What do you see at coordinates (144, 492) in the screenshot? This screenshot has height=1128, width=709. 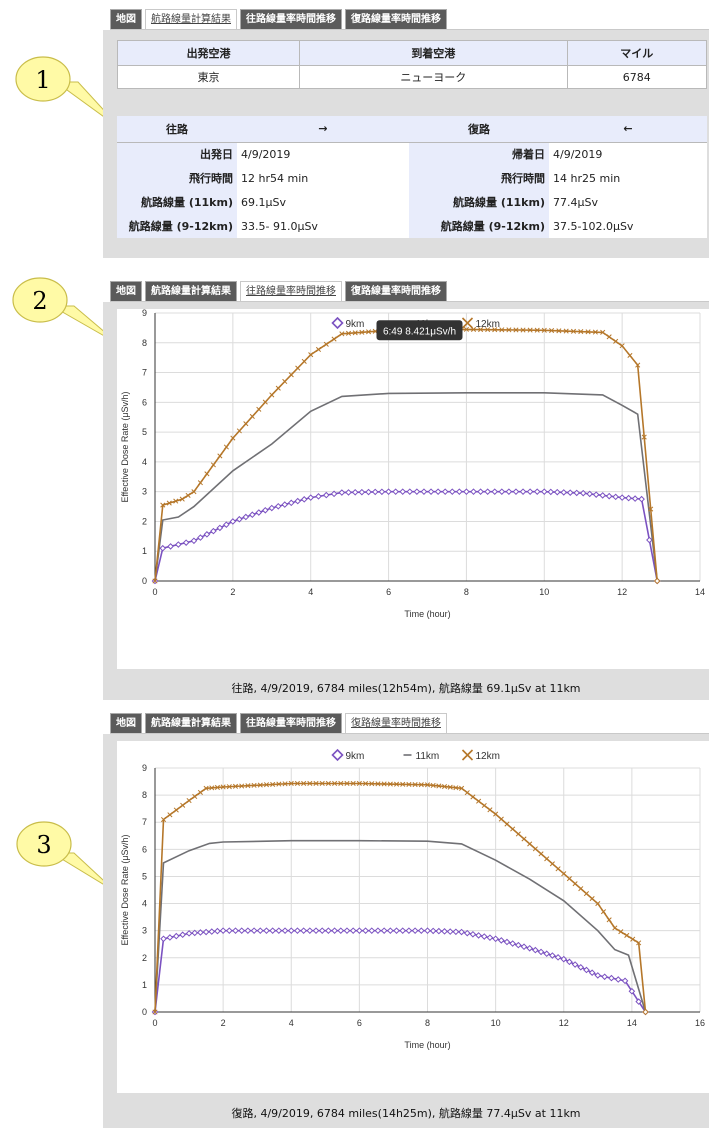 I see `y-tick-label: 3` at bounding box center [144, 492].